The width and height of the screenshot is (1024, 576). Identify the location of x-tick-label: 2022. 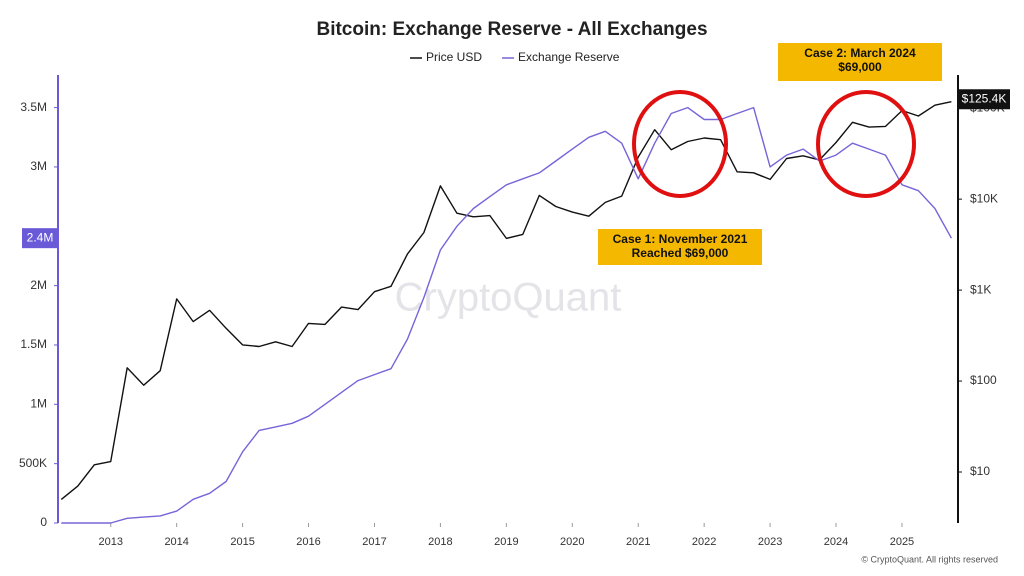
(704, 542).